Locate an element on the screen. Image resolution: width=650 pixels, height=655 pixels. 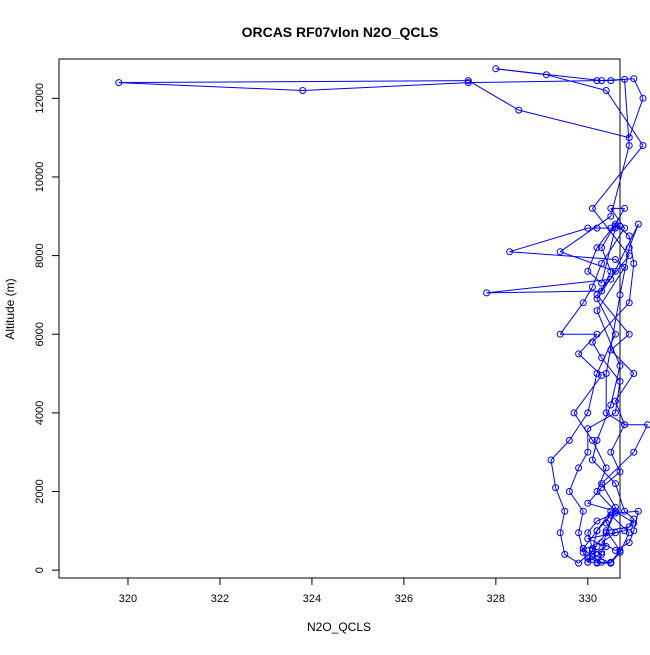
x-tick-label: 324 is located at coordinates (312, 599).